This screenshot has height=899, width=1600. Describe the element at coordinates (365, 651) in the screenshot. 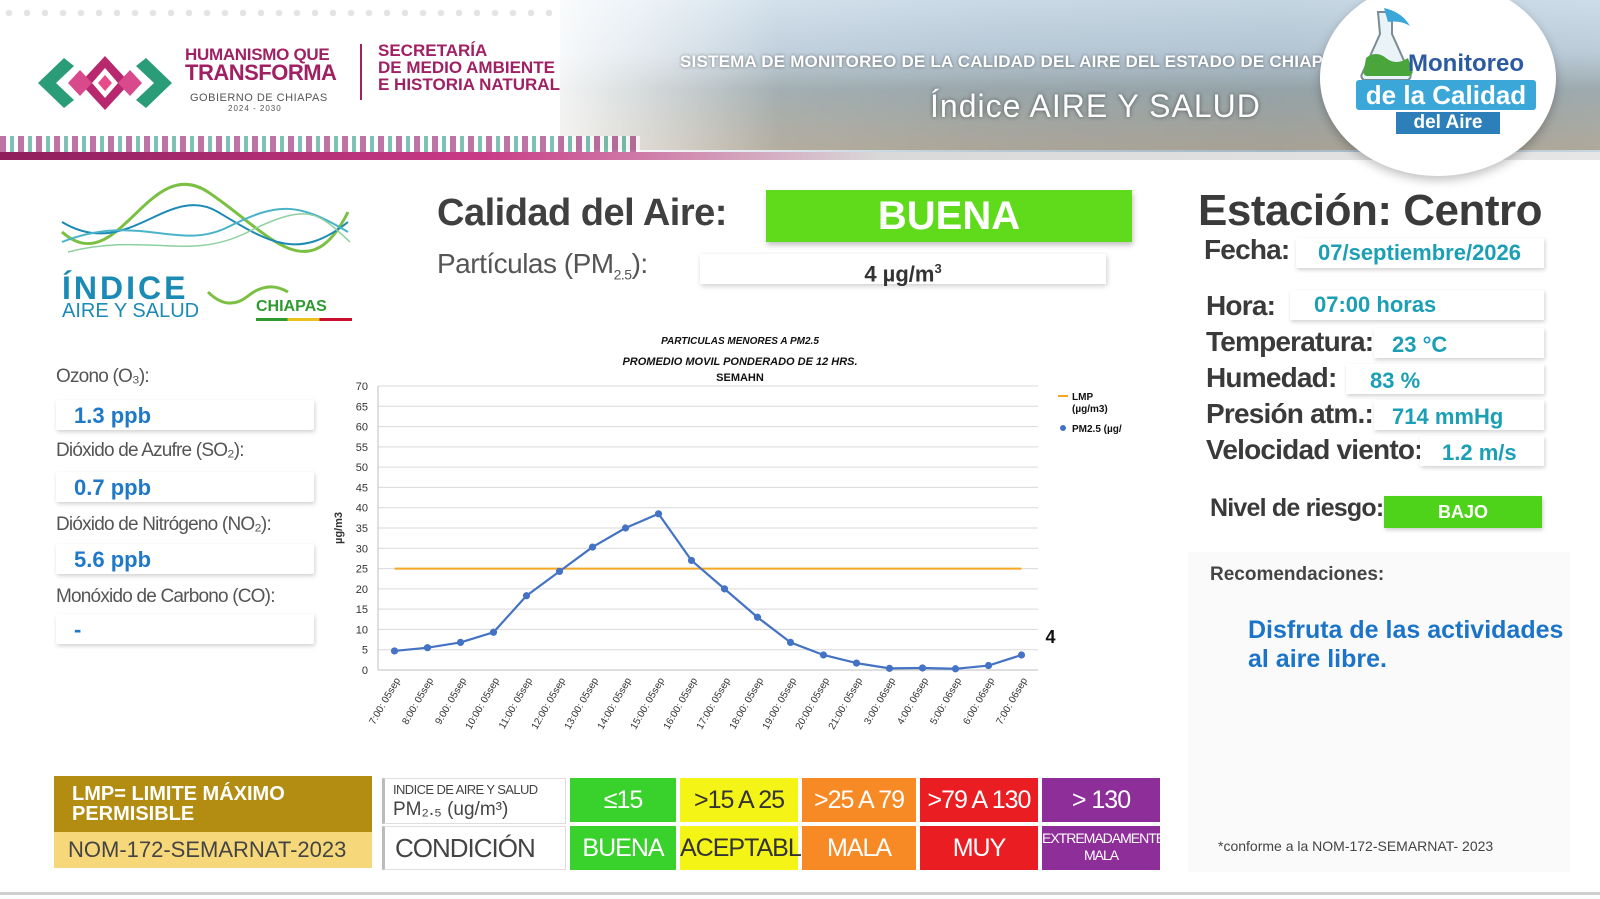

I see `y-tick-label: 5` at that location.